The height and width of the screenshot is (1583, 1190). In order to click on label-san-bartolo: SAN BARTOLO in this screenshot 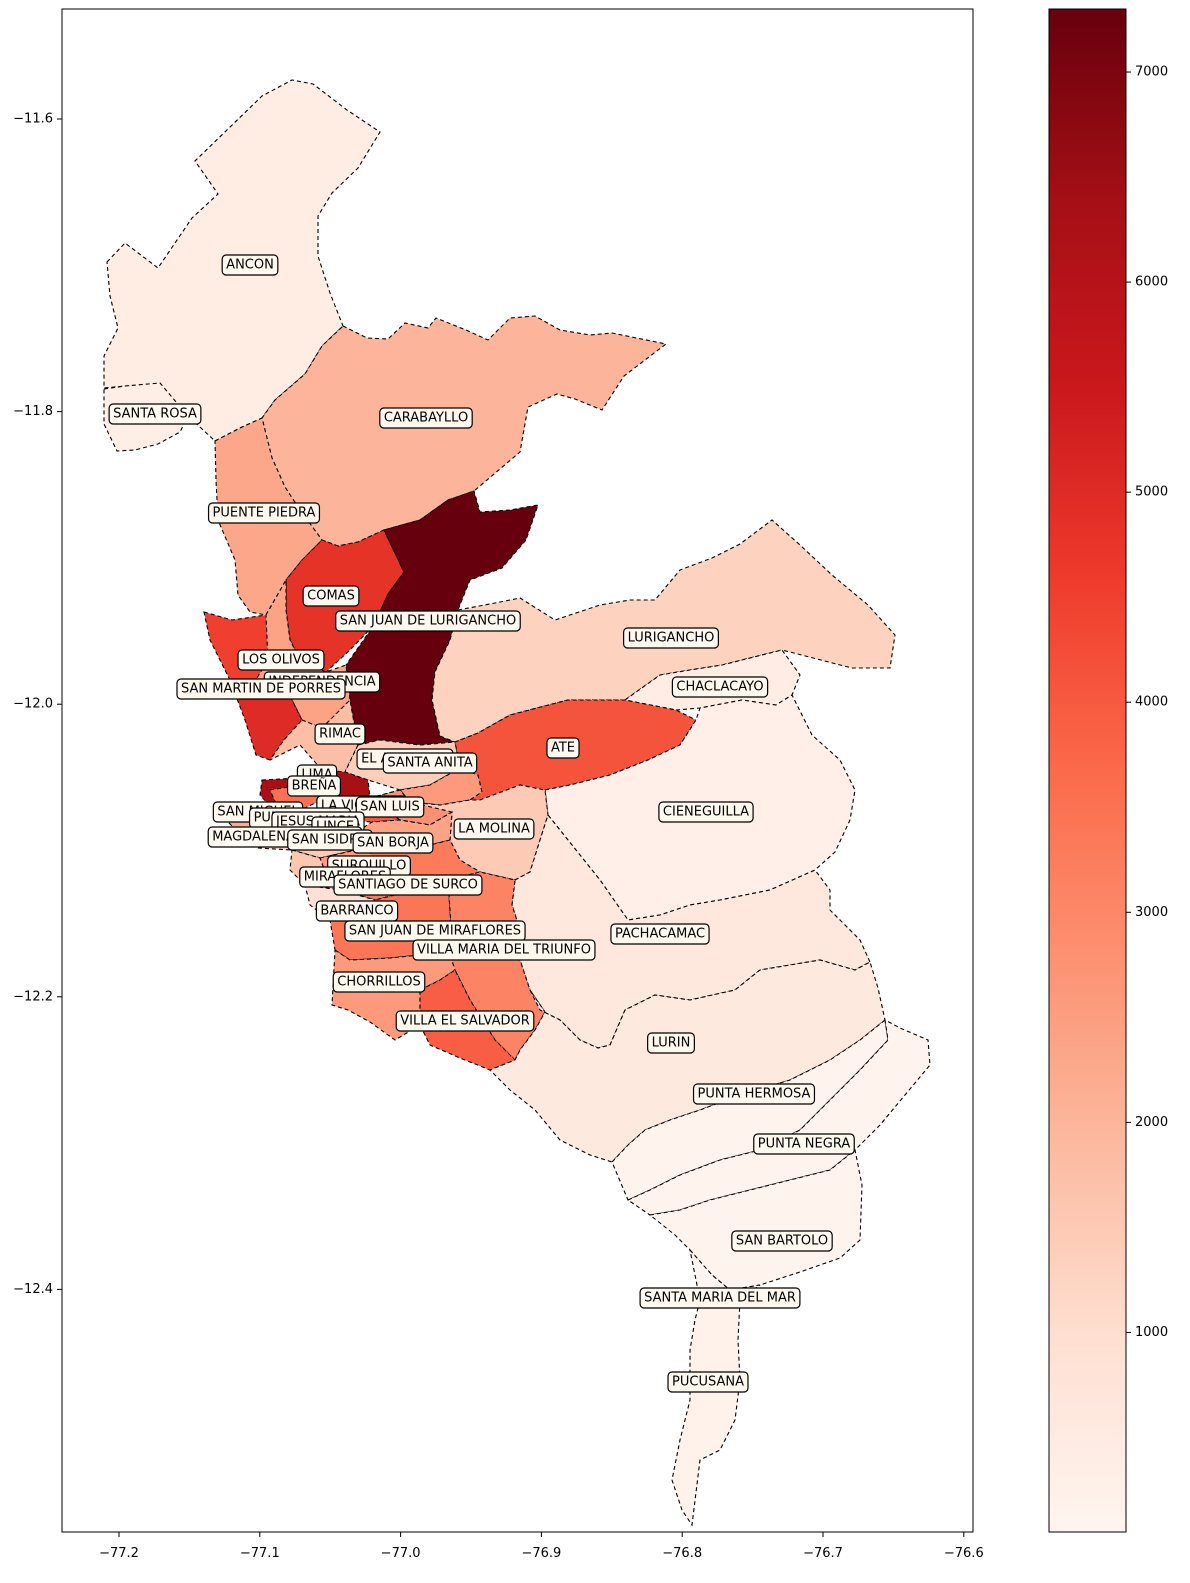, I will do `click(782, 1241)`.